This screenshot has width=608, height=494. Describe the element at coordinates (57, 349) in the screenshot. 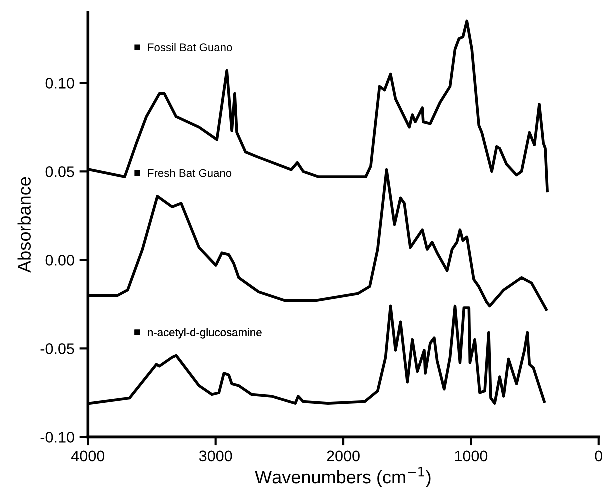

I see `y-tick-label: -0.05` at that location.